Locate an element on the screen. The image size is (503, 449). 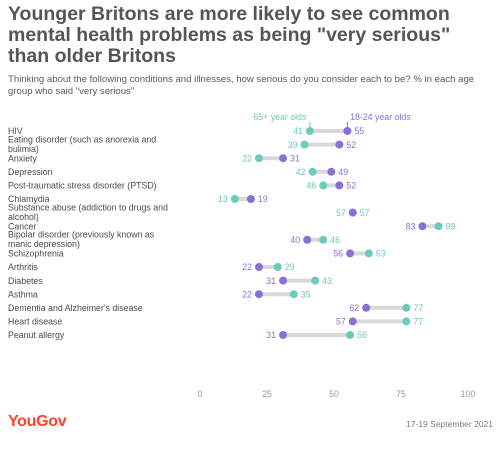
category-label: HIV is located at coordinates (15, 131).